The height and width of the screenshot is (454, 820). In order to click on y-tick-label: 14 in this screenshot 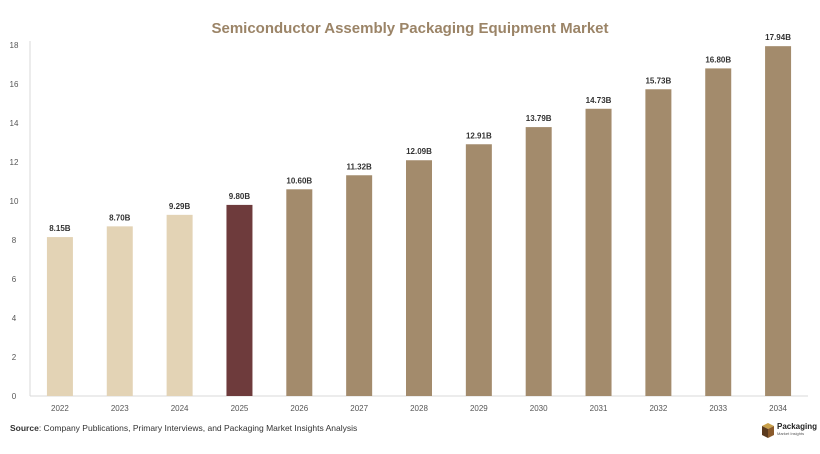, I will do `click(14, 123)`.